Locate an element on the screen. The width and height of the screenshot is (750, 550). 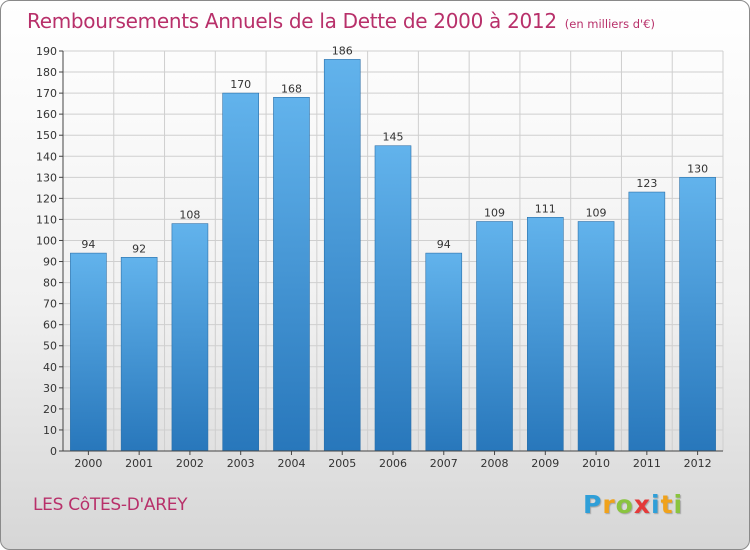
y-tick-label: 140 is located at coordinates (46, 156).